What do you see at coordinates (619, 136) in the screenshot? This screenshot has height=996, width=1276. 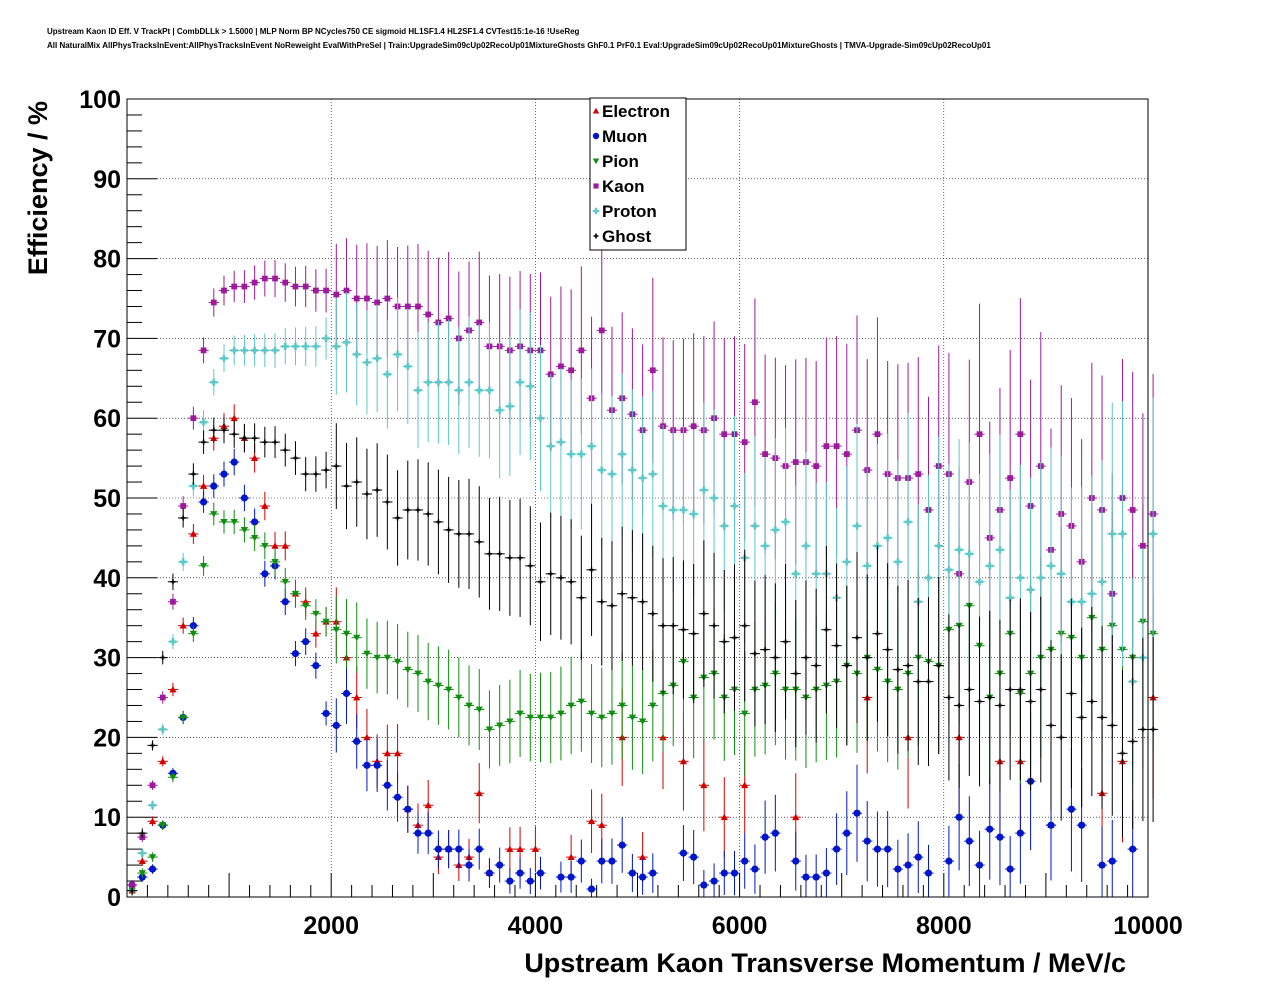 I see `legend-item-muon: Muon` at bounding box center [619, 136].